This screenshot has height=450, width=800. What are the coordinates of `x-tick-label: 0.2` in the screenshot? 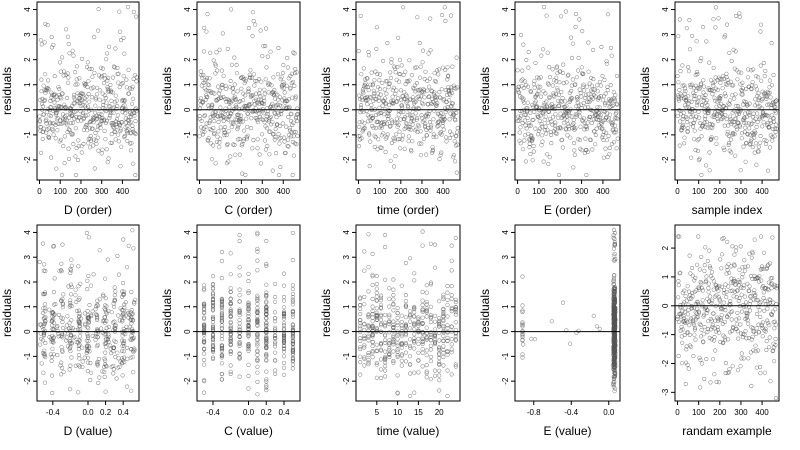 It's located at (106, 412).